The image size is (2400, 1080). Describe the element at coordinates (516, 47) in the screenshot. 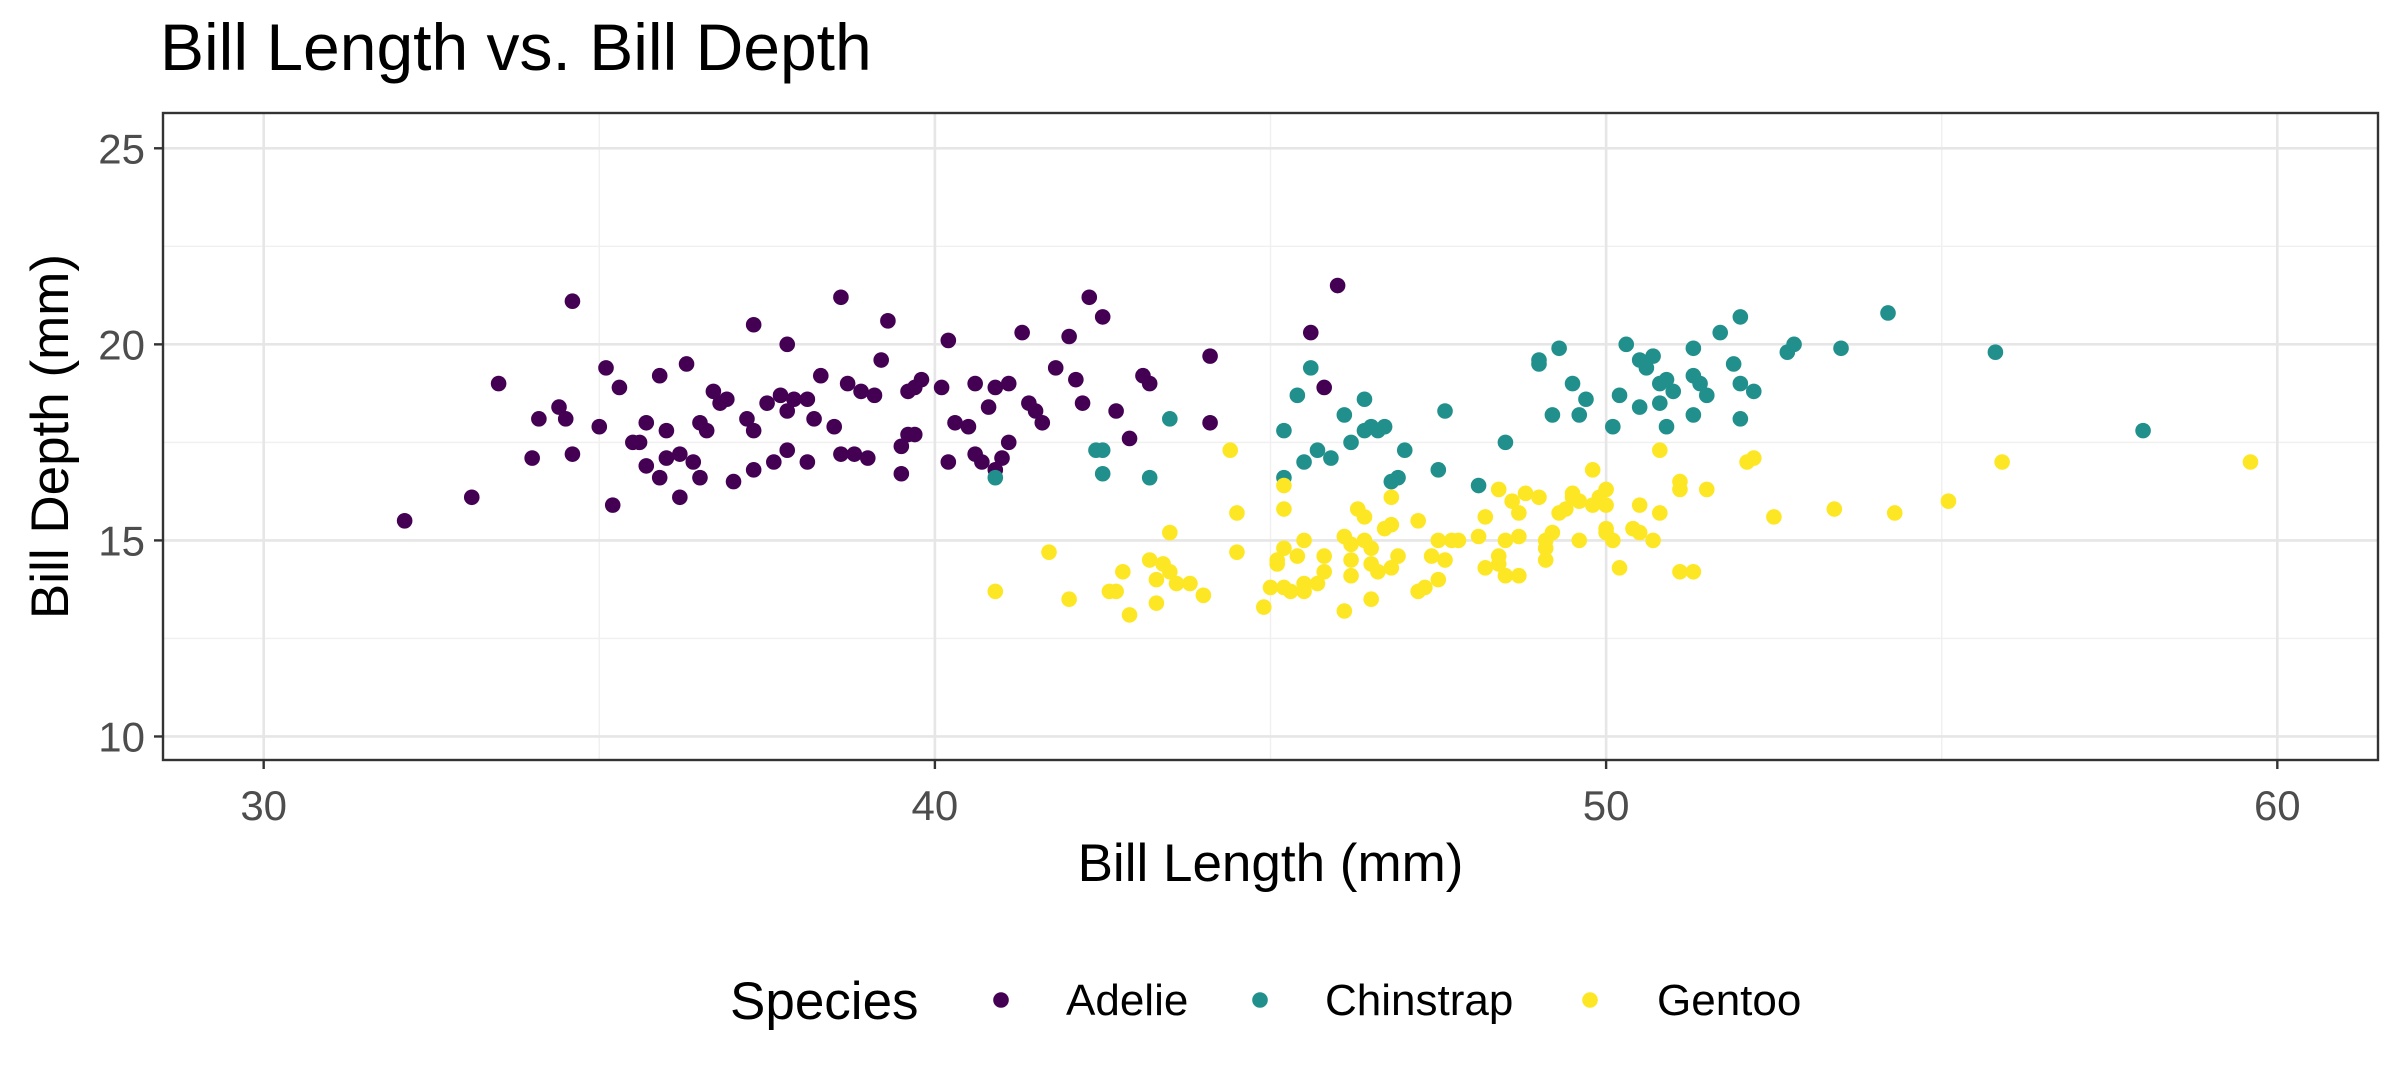

I see `chart-title: Bill Length vs. Bill Depth` at that location.